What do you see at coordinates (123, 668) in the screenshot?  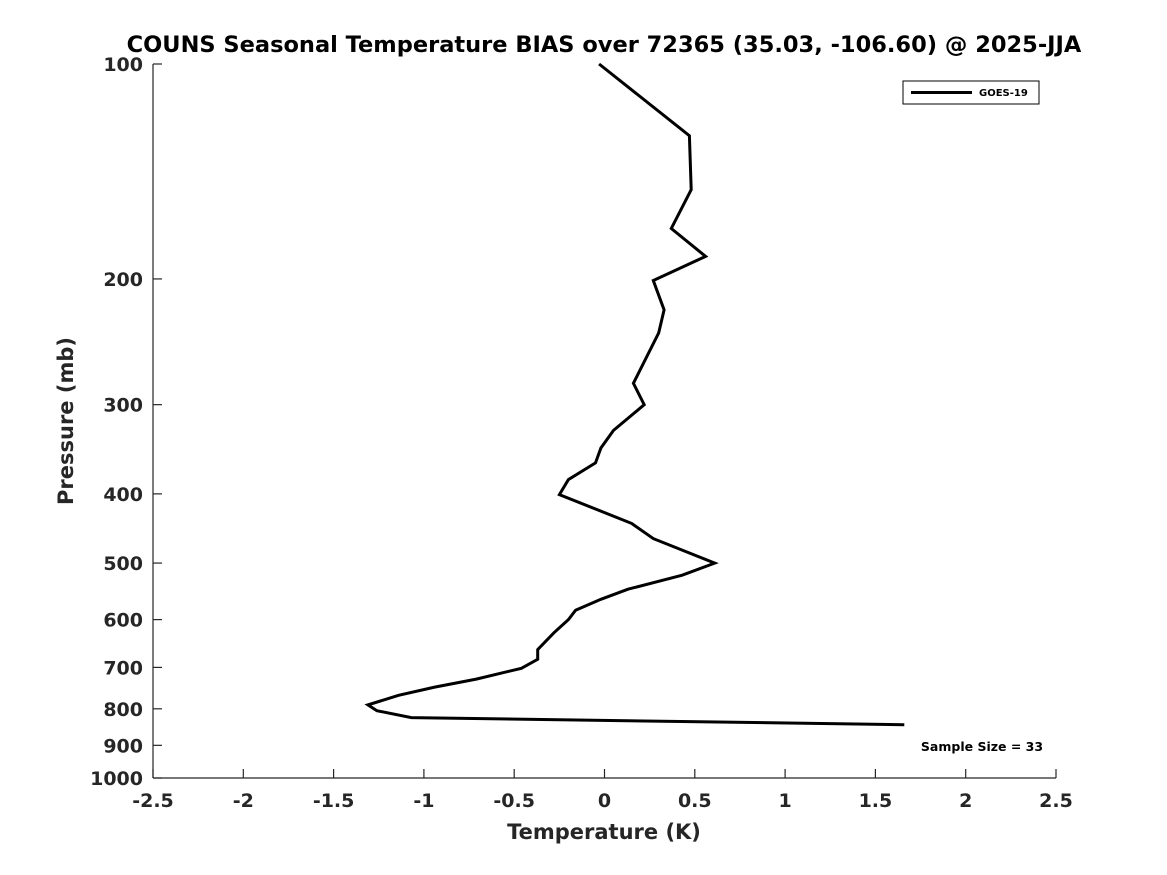 I see `y-tick-label: 700` at bounding box center [123, 668].